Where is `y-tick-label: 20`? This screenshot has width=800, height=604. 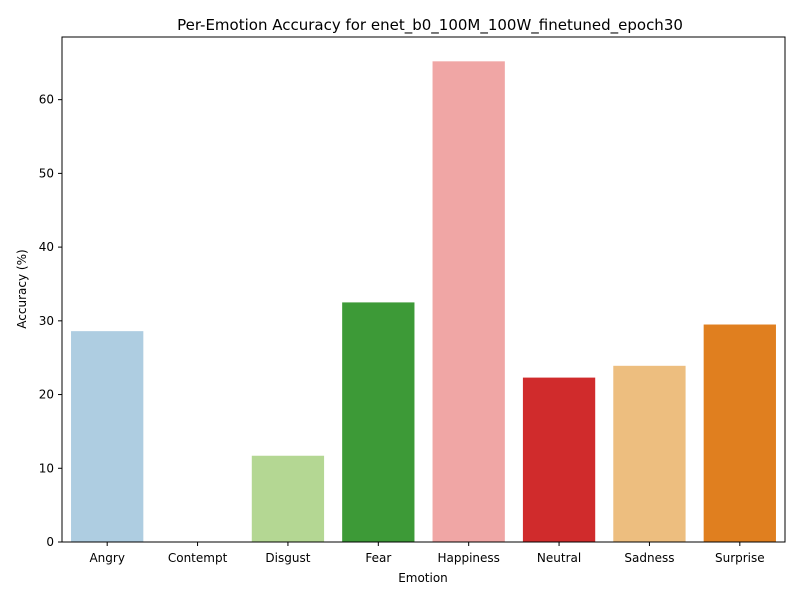 y-tick-label: 20 is located at coordinates (46, 395).